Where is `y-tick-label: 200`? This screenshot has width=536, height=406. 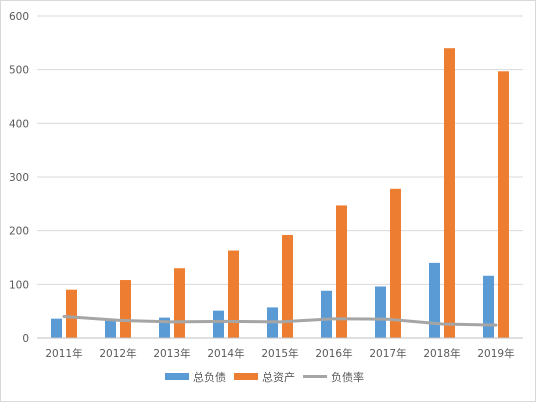
y-tick-label: 200 is located at coordinates (19, 232).